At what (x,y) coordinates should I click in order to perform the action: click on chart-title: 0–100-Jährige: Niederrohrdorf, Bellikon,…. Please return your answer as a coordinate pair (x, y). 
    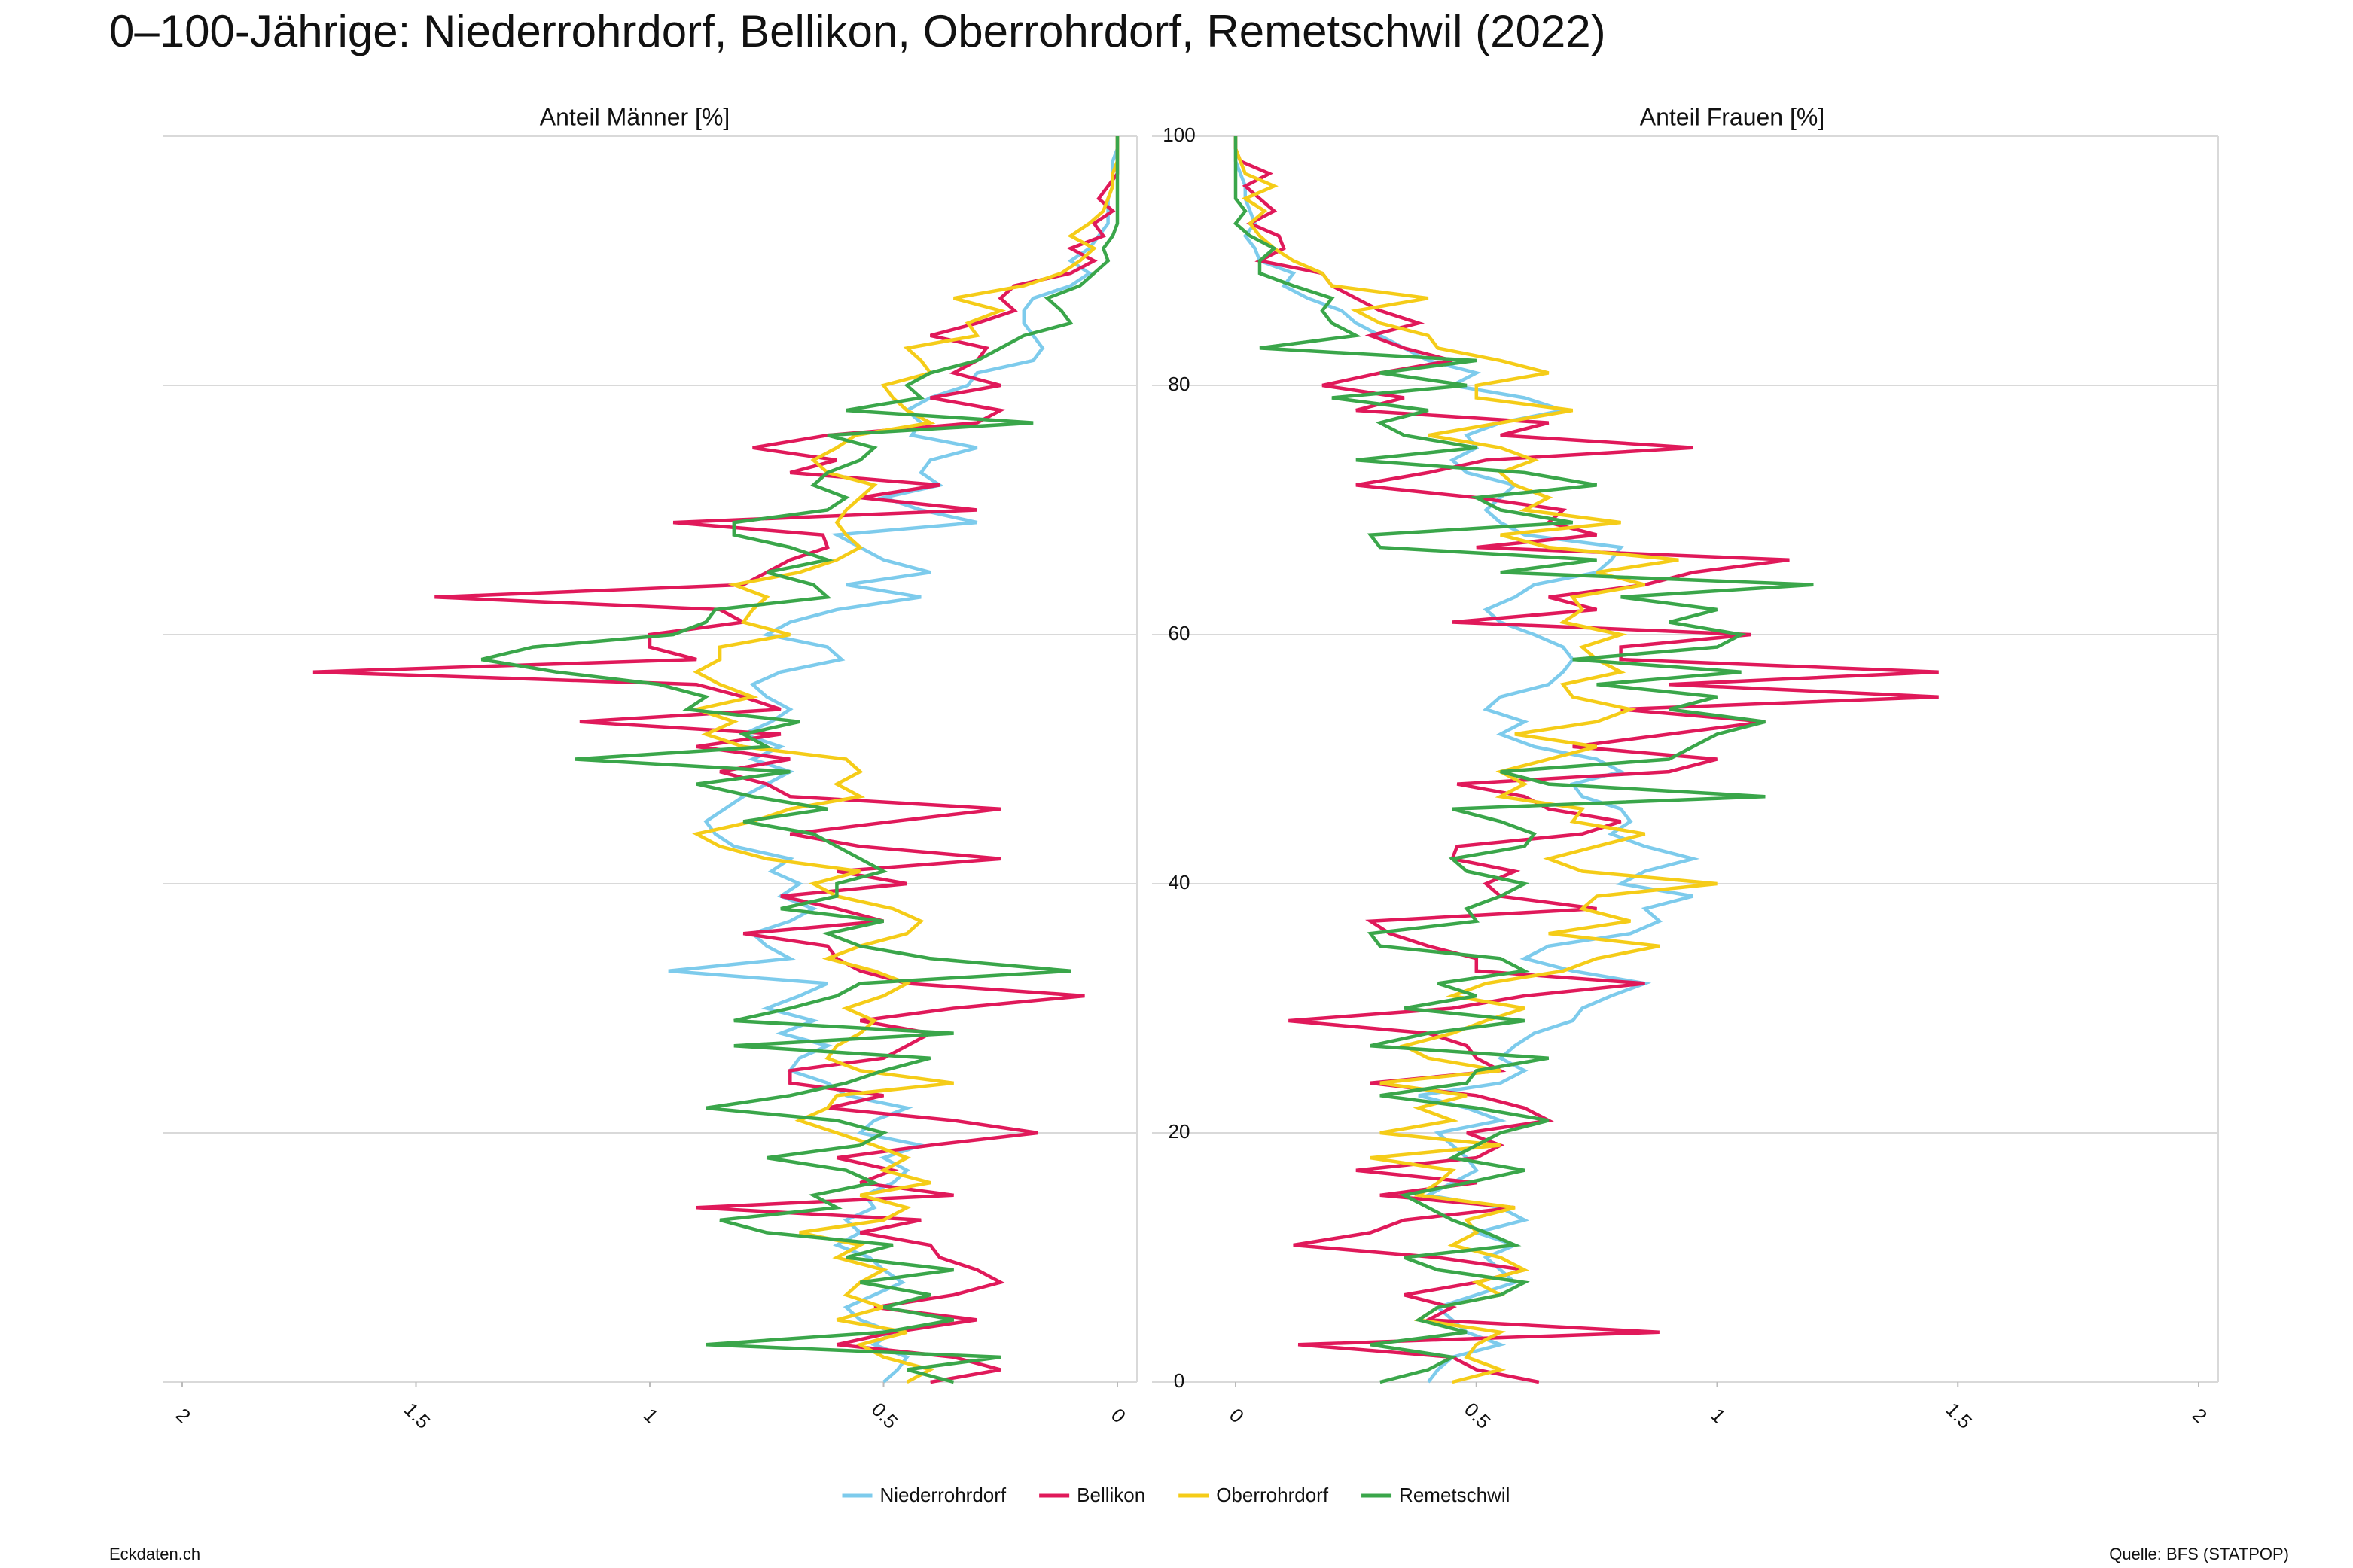
    Looking at the image, I should click on (858, 31).